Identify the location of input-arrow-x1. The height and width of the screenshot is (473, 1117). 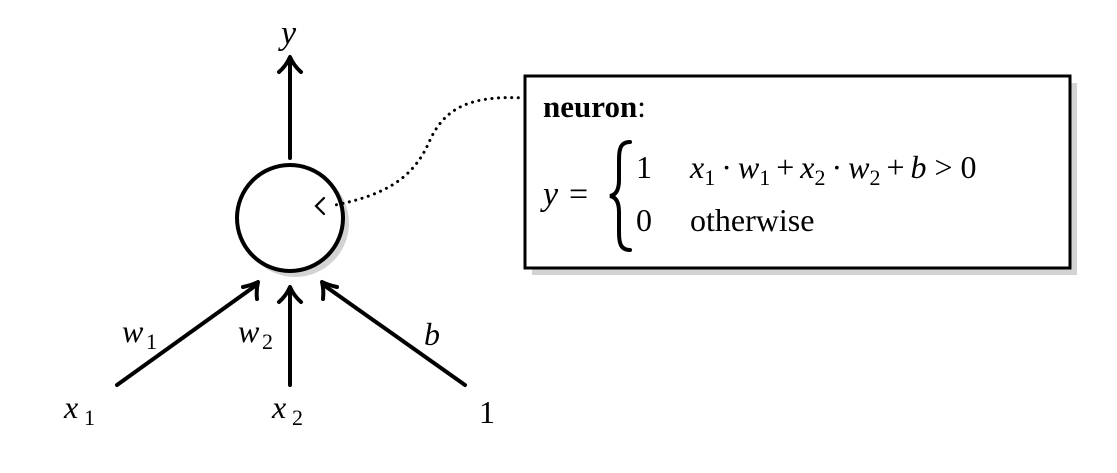
(187, 333).